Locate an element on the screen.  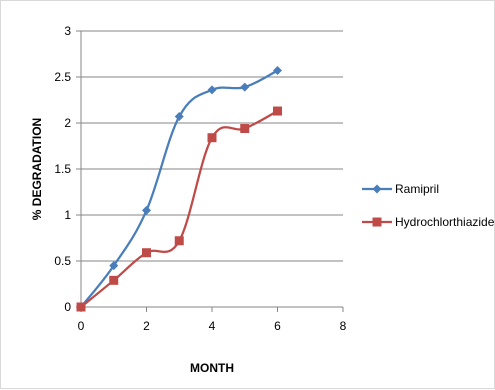
legend-item: Ramipril is located at coordinates (400, 189).